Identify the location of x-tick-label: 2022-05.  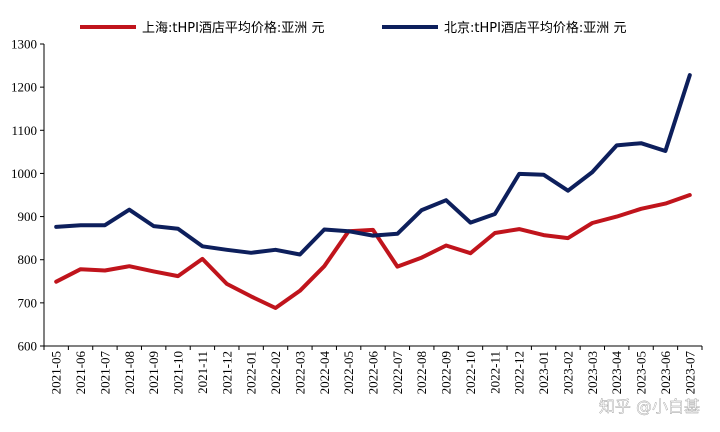
(348, 372).